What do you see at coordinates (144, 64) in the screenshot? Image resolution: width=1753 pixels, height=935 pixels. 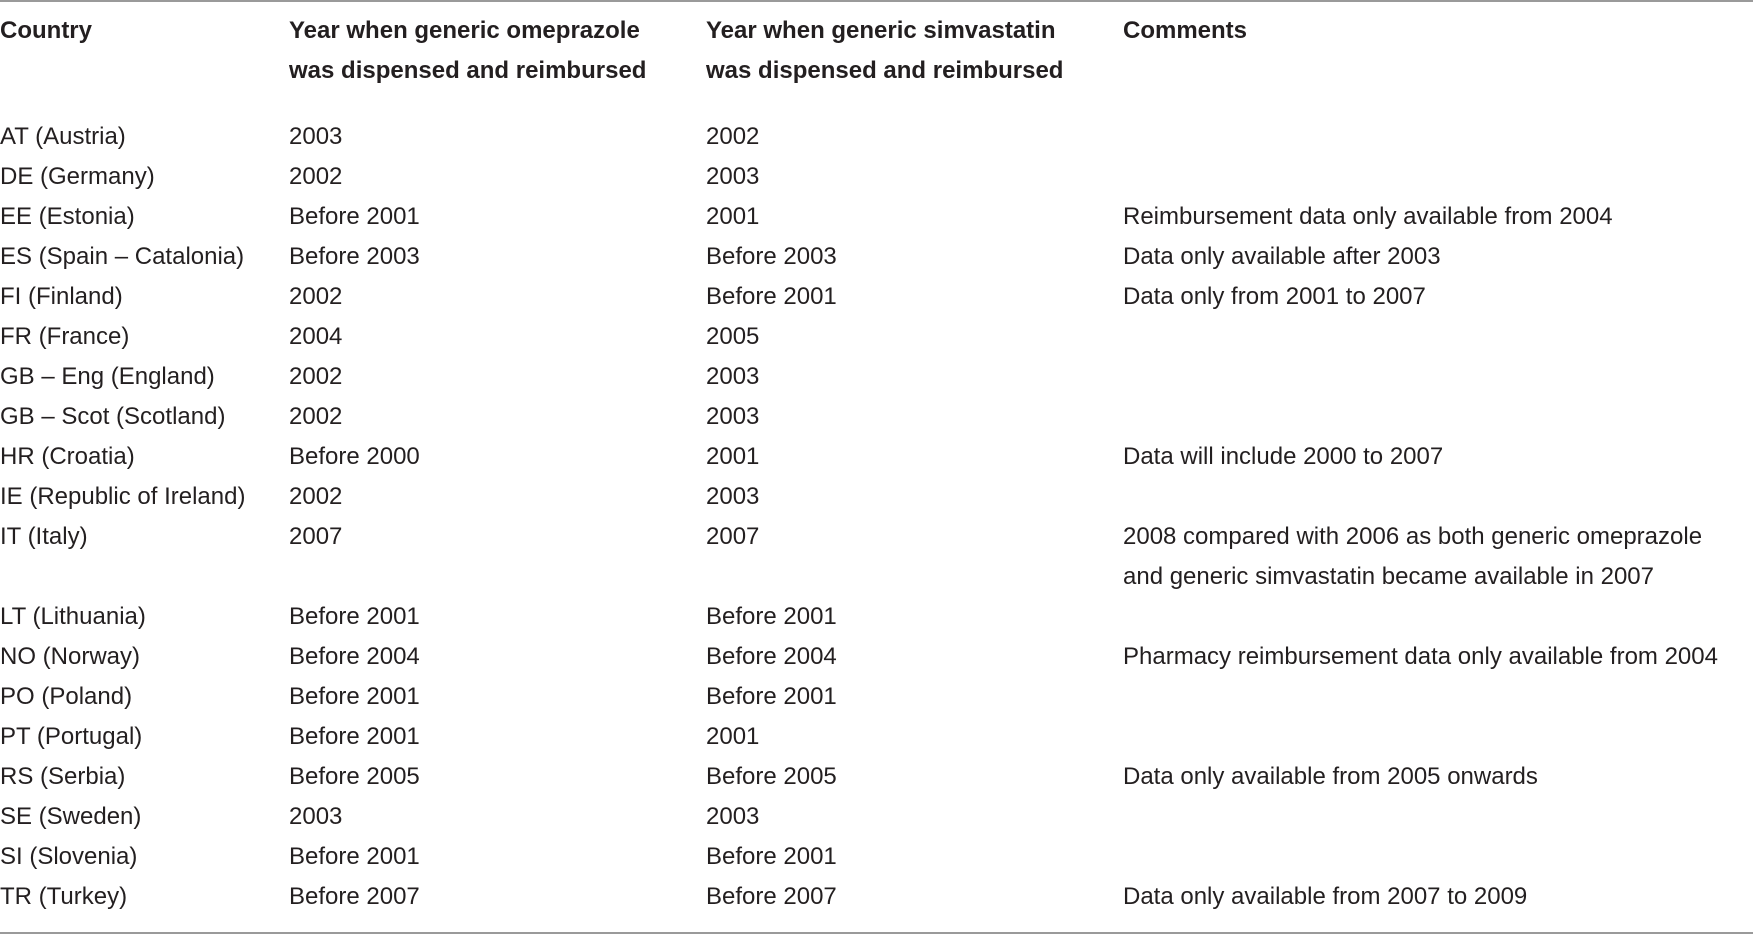 I see `header-country: Country` at bounding box center [144, 64].